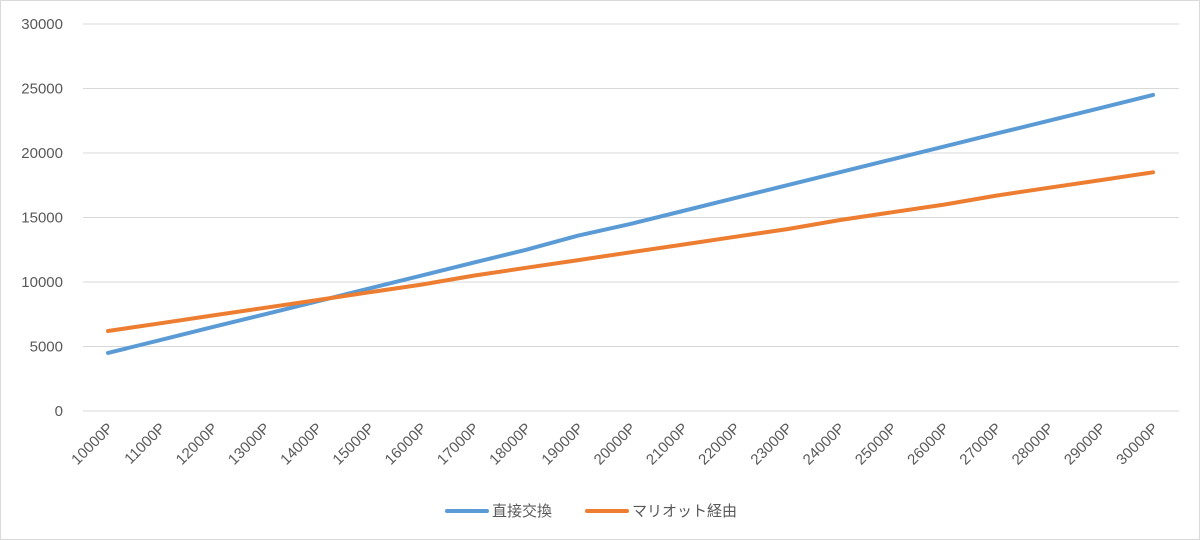 This screenshot has width=1200, height=540. What do you see at coordinates (59, 411) in the screenshot?
I see `y-tick-label: 0` at bounding box center [59, 411].